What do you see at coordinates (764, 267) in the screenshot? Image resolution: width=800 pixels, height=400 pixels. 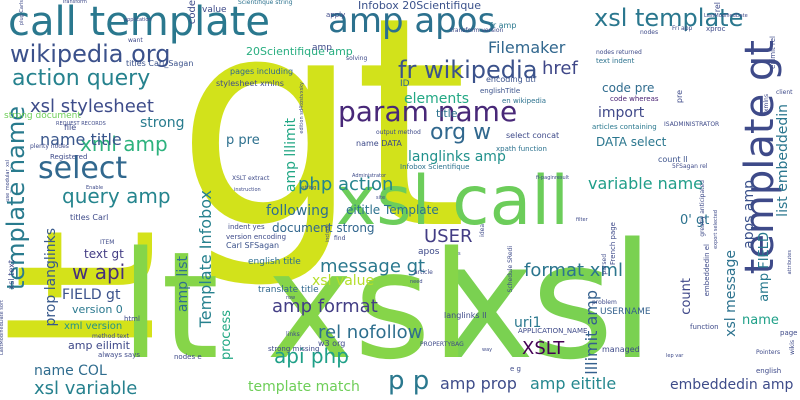 I see `word: amp FIELD` at bounding box center [764, 267].